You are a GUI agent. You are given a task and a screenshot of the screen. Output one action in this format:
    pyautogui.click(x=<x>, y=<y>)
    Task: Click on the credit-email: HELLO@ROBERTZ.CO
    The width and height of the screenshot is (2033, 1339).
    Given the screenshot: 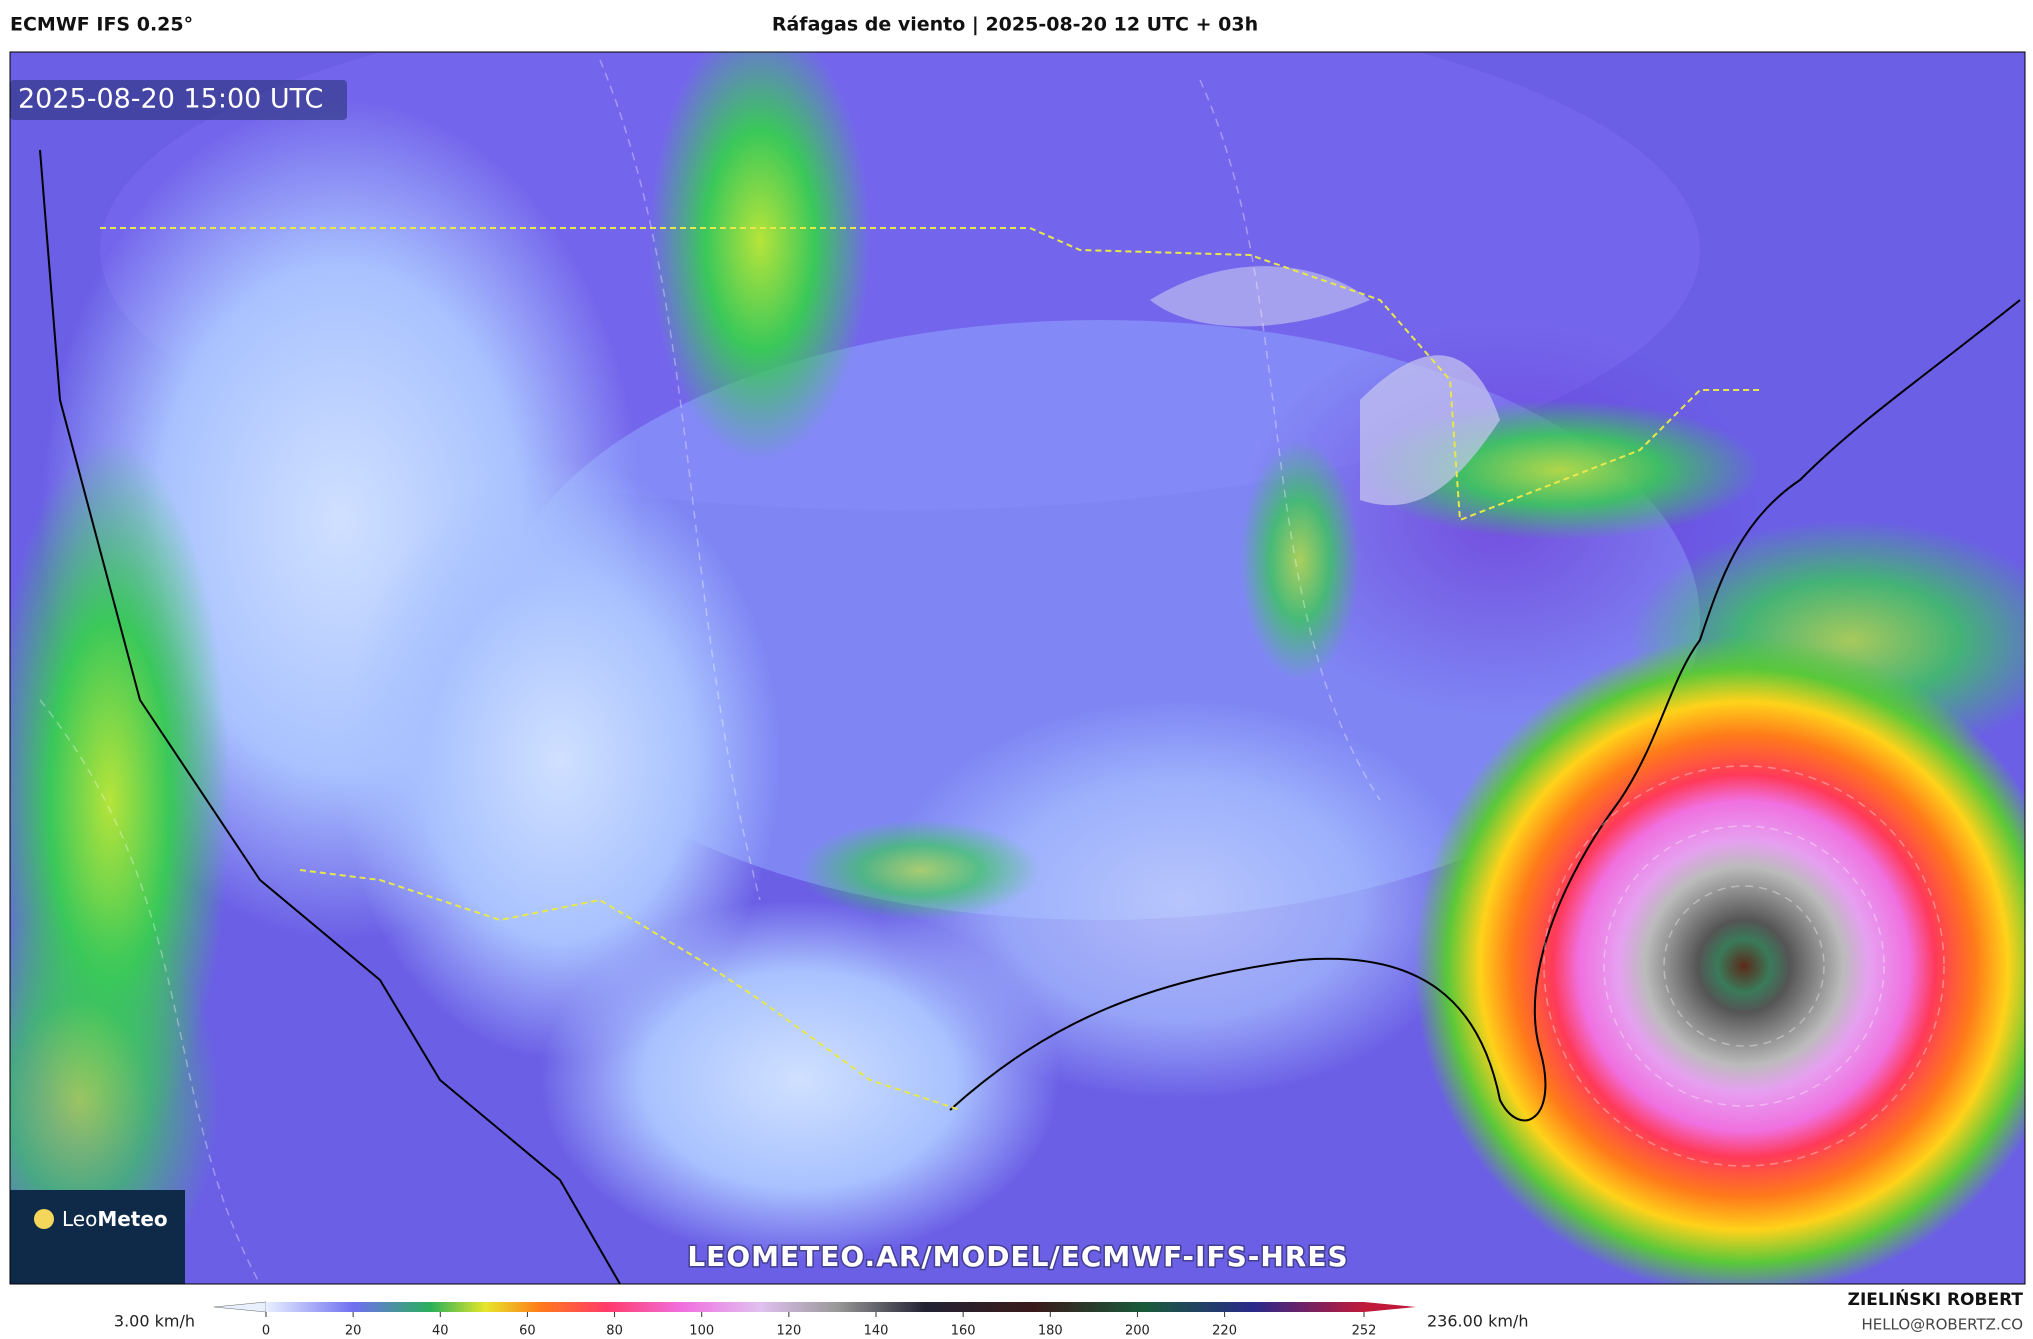 What is the action you would take?
    pyautogui.click(x=1942, y=1325)
    